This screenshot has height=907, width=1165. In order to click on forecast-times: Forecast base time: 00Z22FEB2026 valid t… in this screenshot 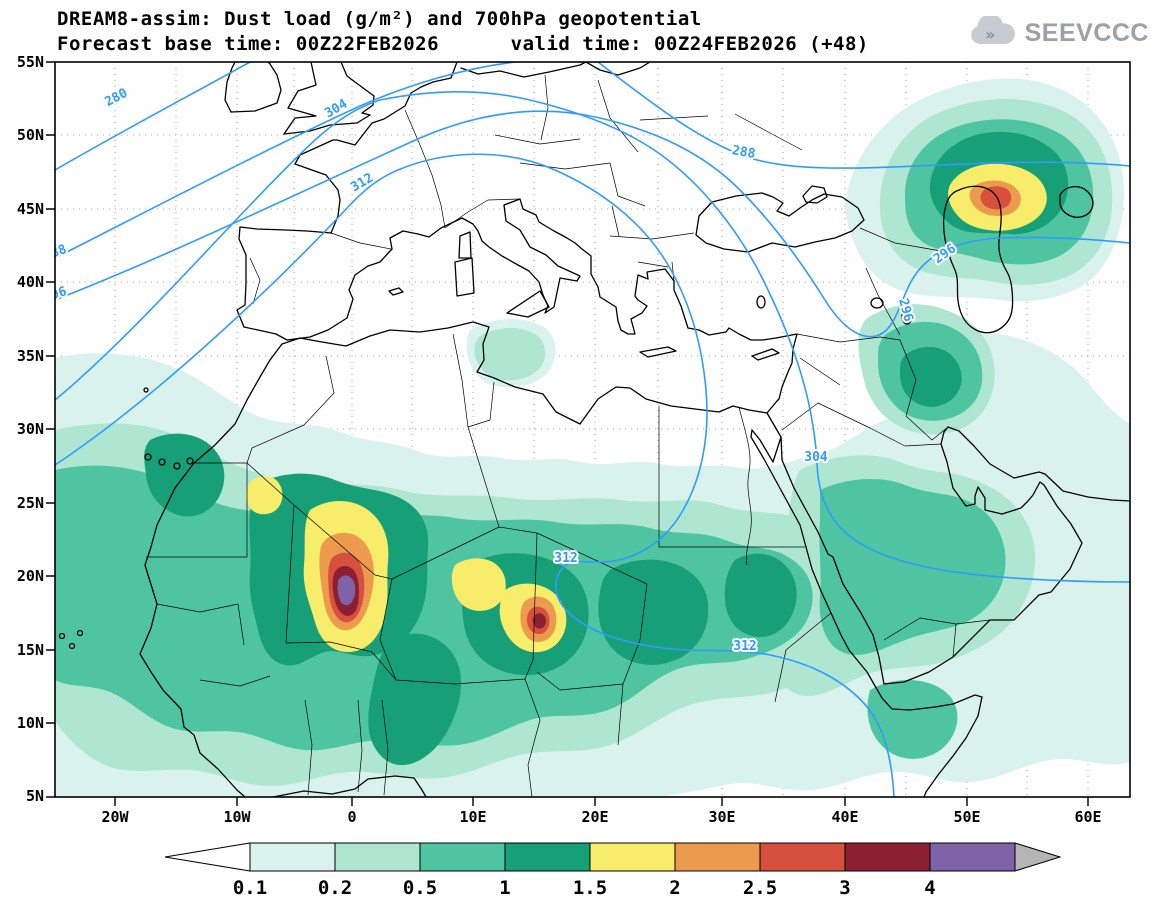, I will do `click(463, 44)`.